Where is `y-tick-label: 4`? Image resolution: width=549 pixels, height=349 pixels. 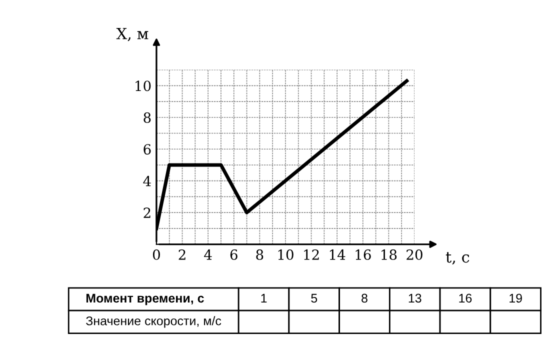 y-tick-label: 4 is located at coordinates (147, 181).